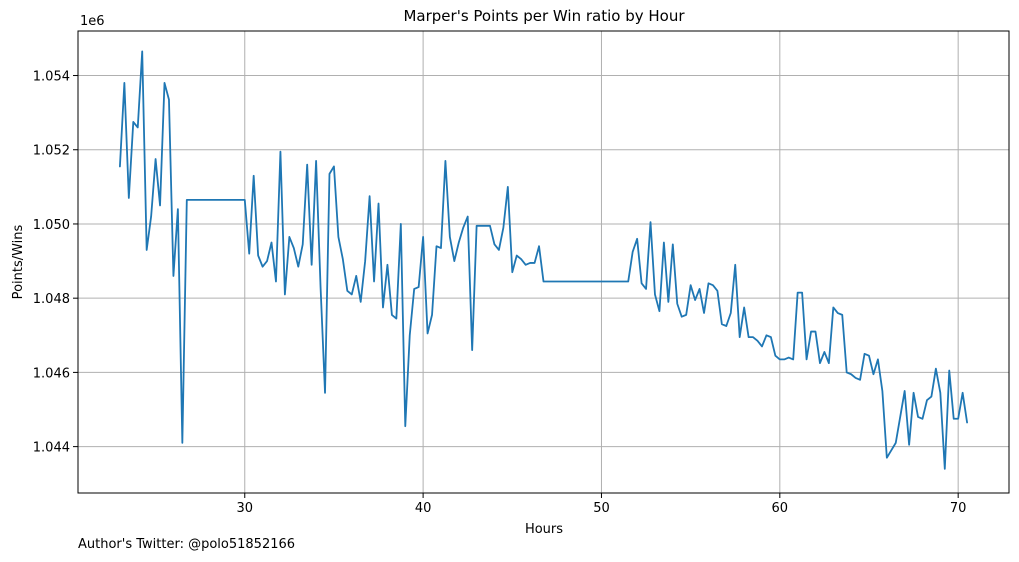 The image size is (1019, 562). What do you see at coordinates (51, 448) in the screenshot?
I see `y-tick-label: 1.044` at bounding box center [51, 448].